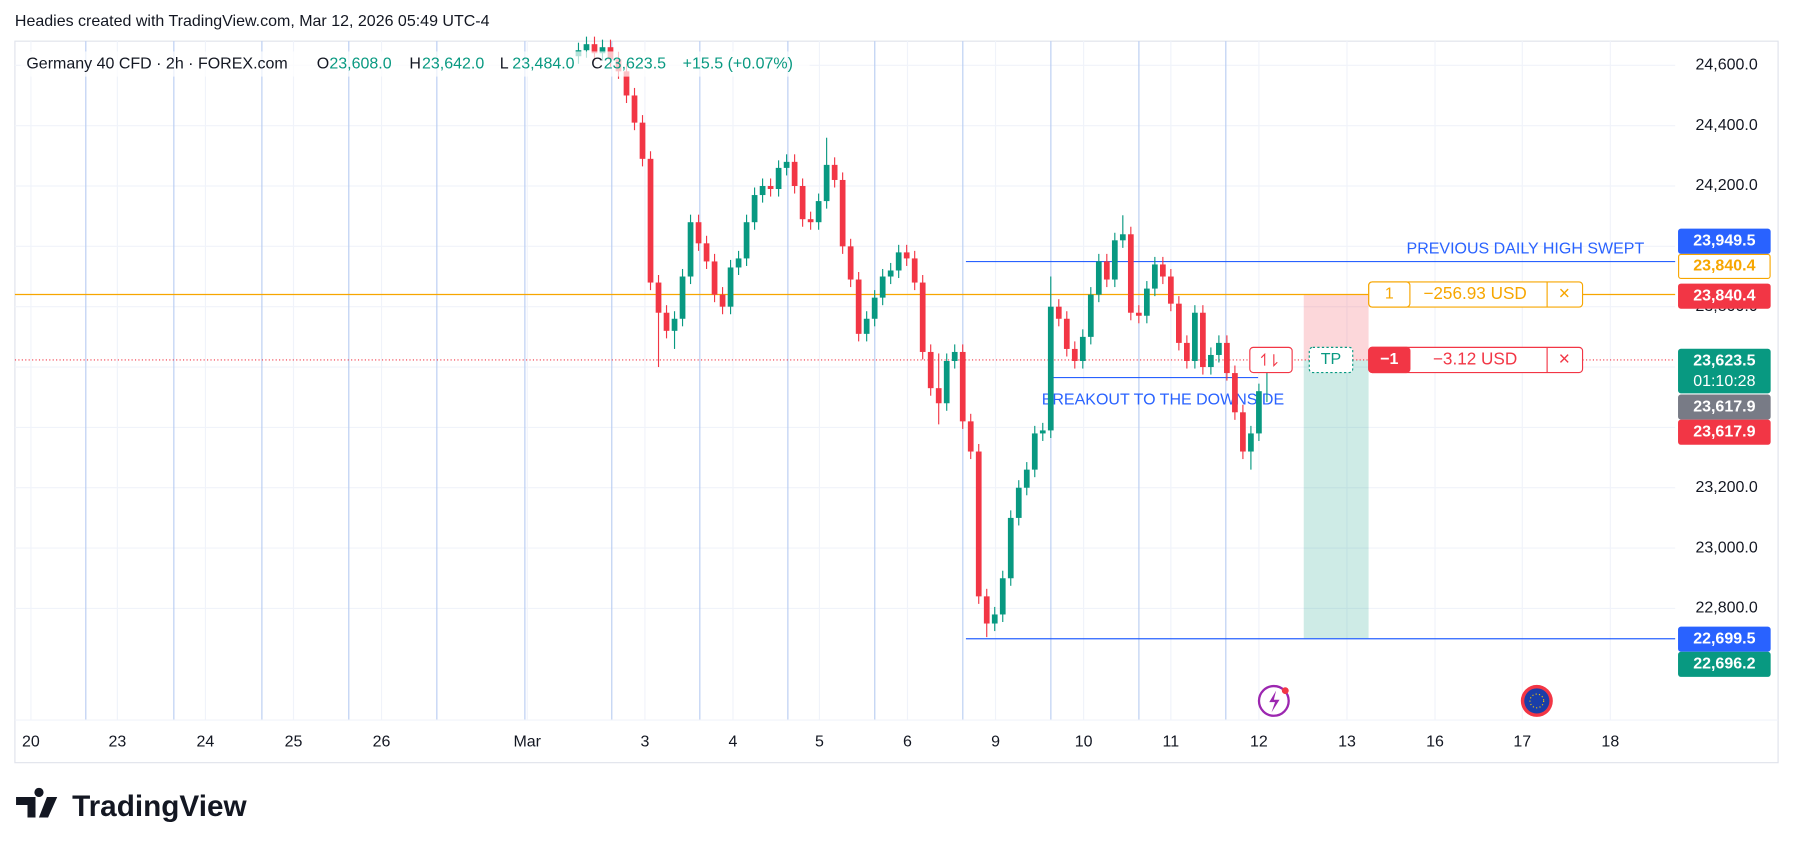 Image resolution: width=1793 pixels, height=853 pixels. I want to click on x-tick-label: 25, so click(294, 741).